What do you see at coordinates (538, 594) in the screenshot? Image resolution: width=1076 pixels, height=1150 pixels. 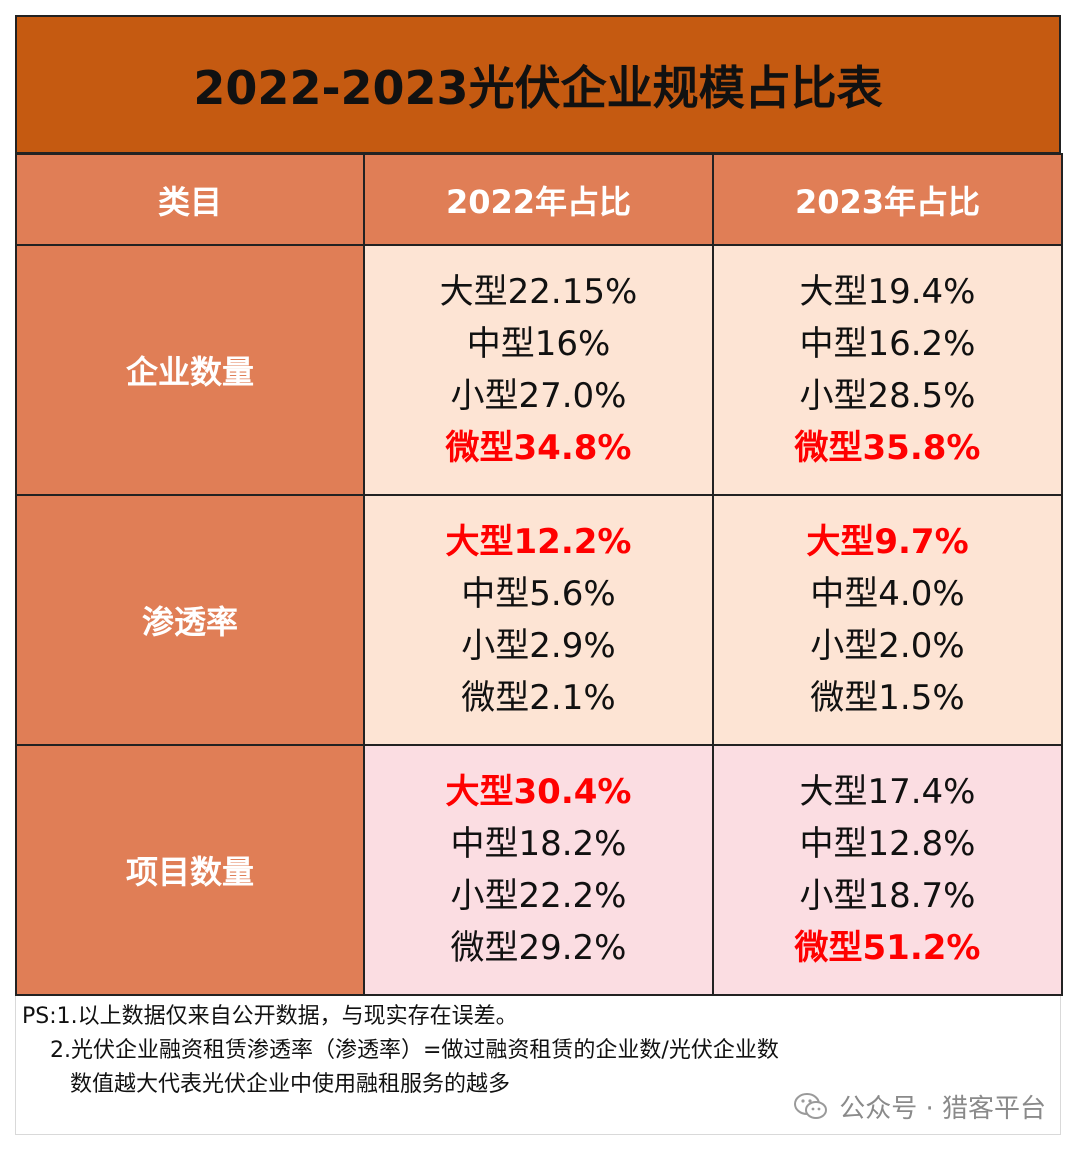 I see `value-line: 中型5.6%` at bounding box center [538, 594].